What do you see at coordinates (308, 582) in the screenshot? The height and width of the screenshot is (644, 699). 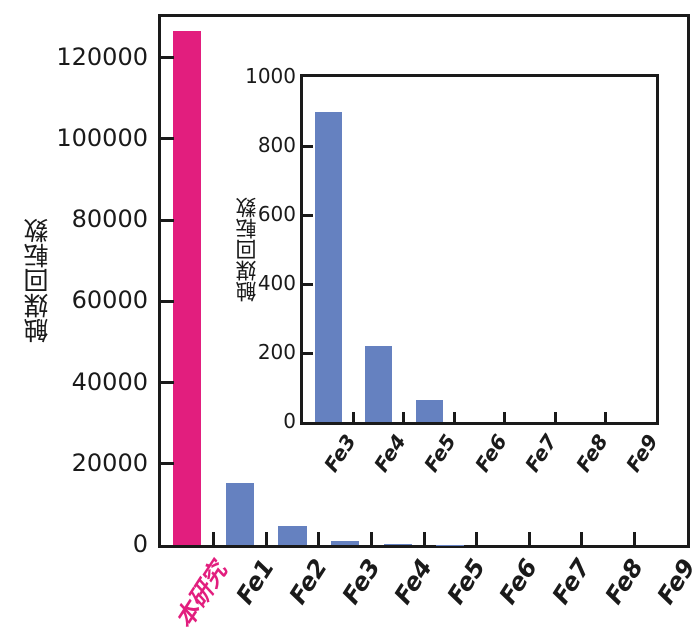 I see `main-category-label-fe2: Fe2` at bounding box center [308, 582].